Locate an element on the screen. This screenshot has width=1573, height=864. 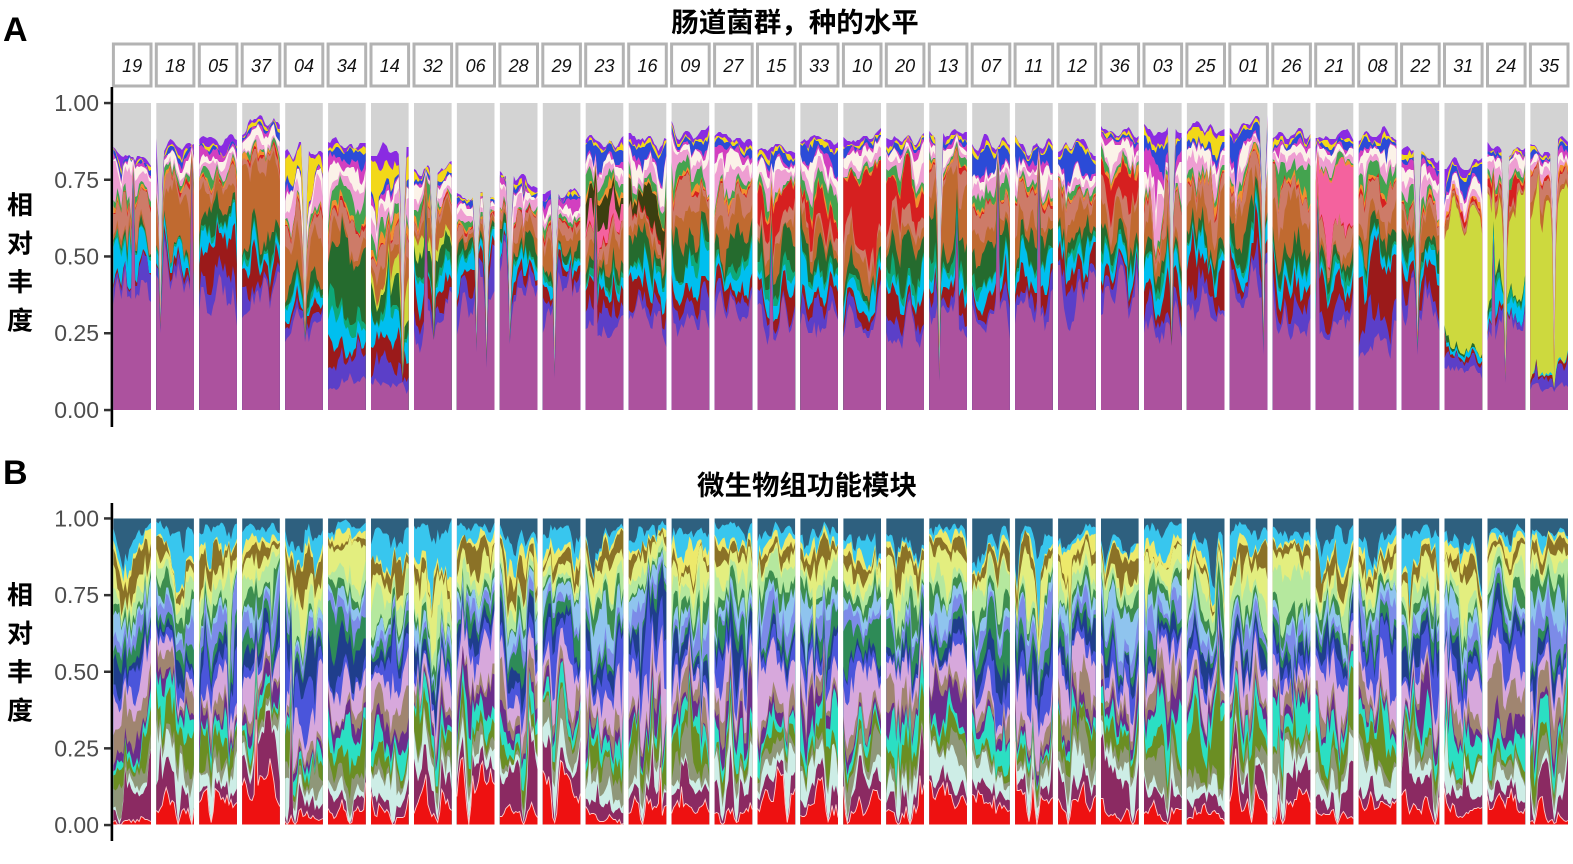
svg-text: 25 is located at coordinates (1206, 66).